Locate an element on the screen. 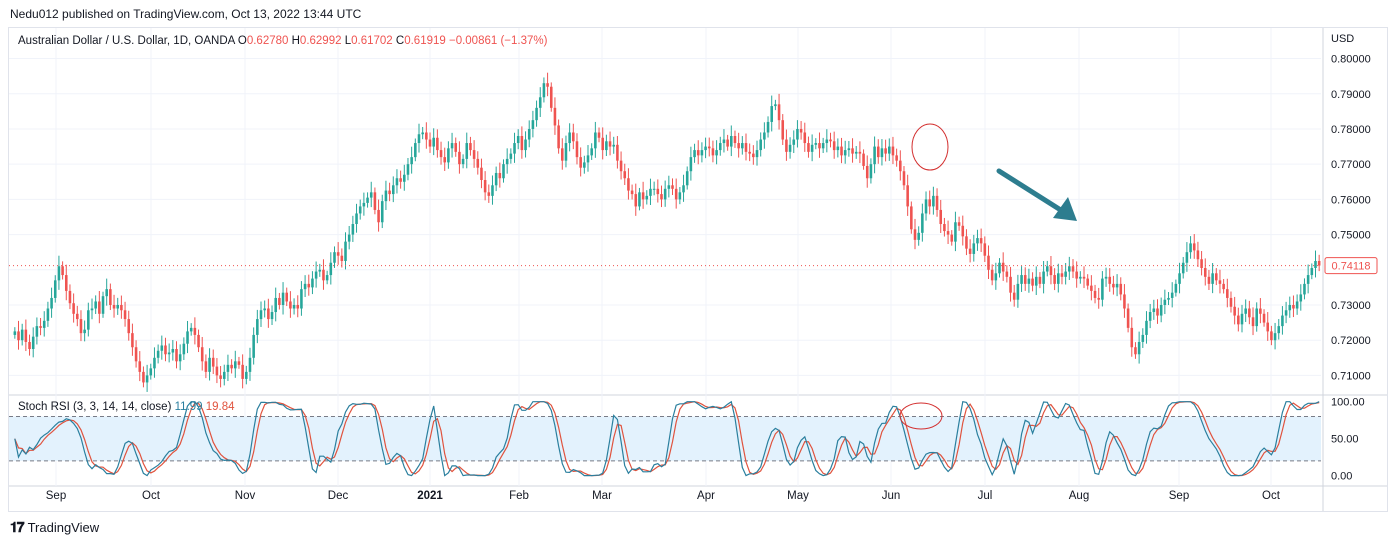 This screenshot has height=545, width=1400. time-tick-label: Sep is located at coordinates (1179, 496).